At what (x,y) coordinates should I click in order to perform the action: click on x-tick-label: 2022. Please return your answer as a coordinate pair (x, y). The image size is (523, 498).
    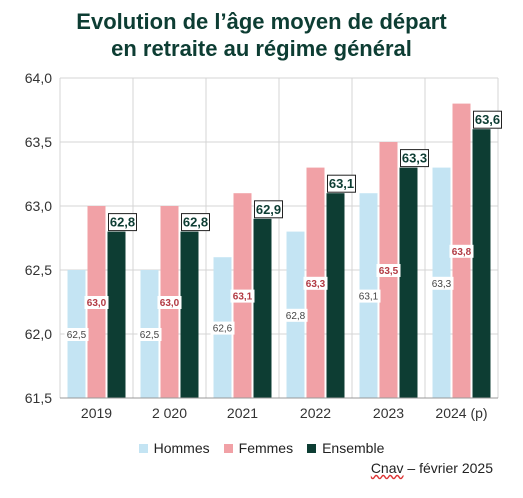
    Looking at the image, I should click on (315, 413).